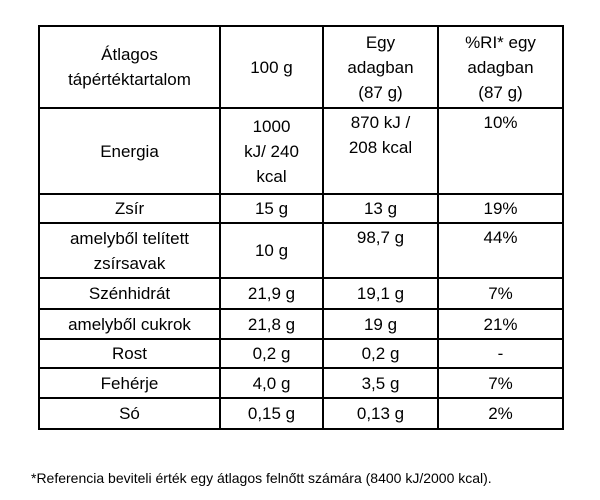 The width and height of the screenshot is (600, 500). What do you see at coordinates (271, 67) in the screenshot?
I see `header-per-100g: 100 g` at bounding box center [271, 67].